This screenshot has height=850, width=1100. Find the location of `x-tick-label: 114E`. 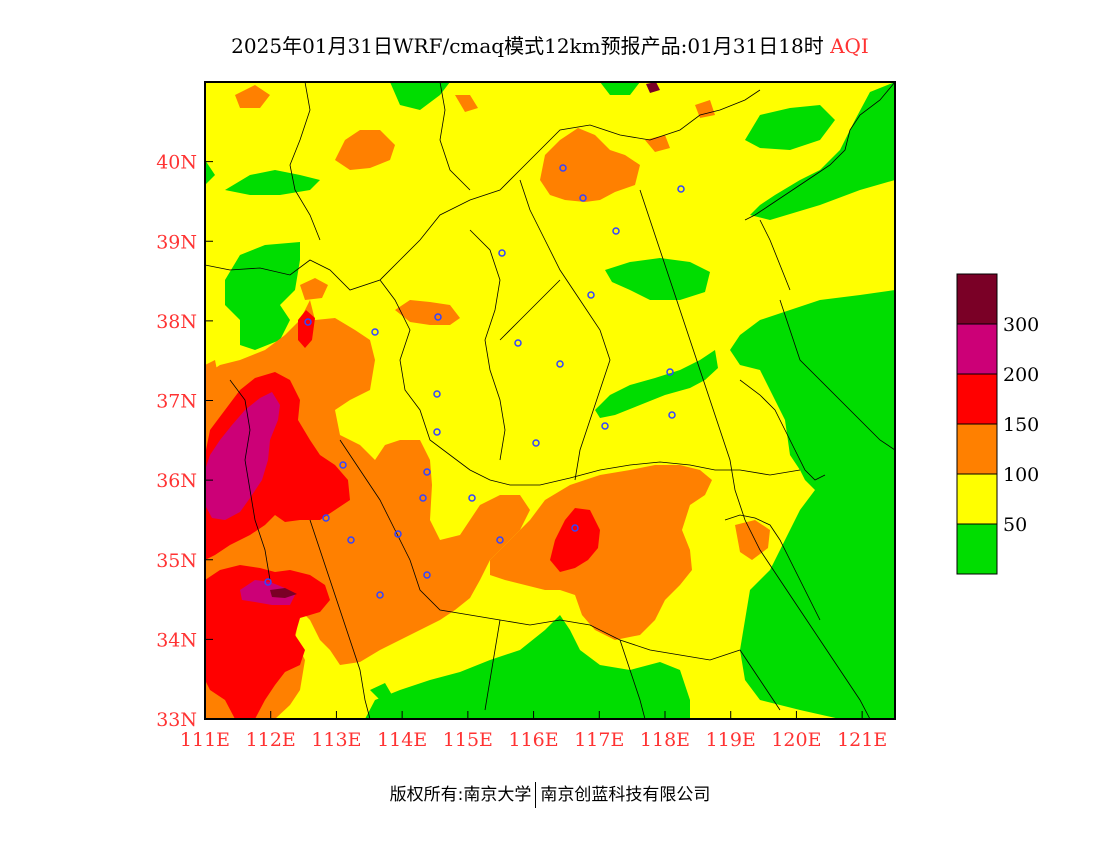

x-tick-label: 114E is located at coordinates (402, 740).